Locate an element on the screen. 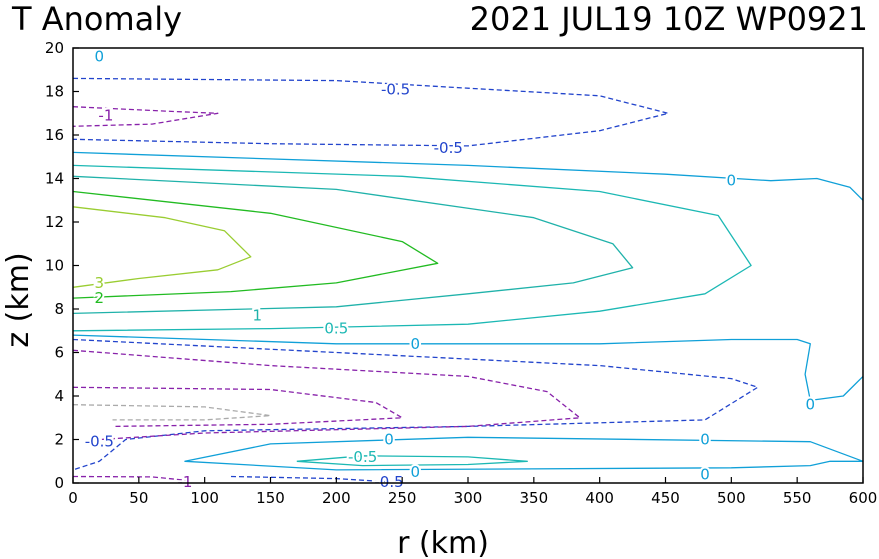 This screenshot has height=559, width=879. y-axis-label: z (km) is located at coordinates (18, 299).